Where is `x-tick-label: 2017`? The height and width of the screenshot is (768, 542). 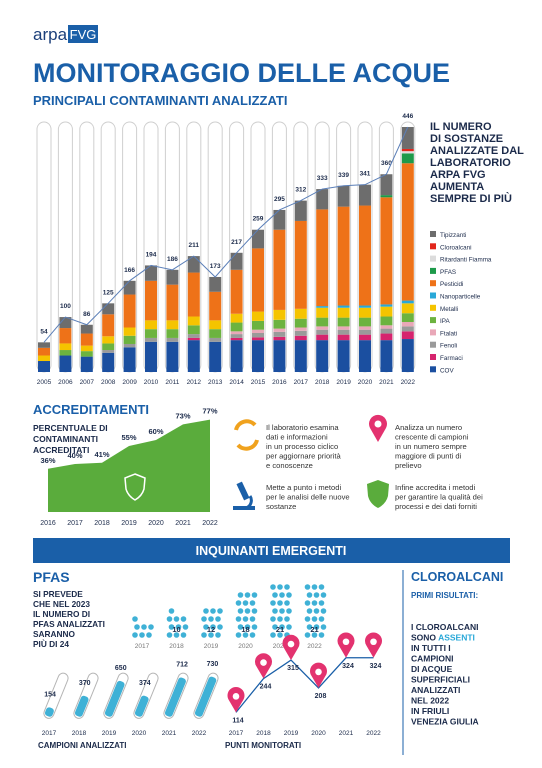
x-tick-label: 2017 is located at coordinates (236, 733).